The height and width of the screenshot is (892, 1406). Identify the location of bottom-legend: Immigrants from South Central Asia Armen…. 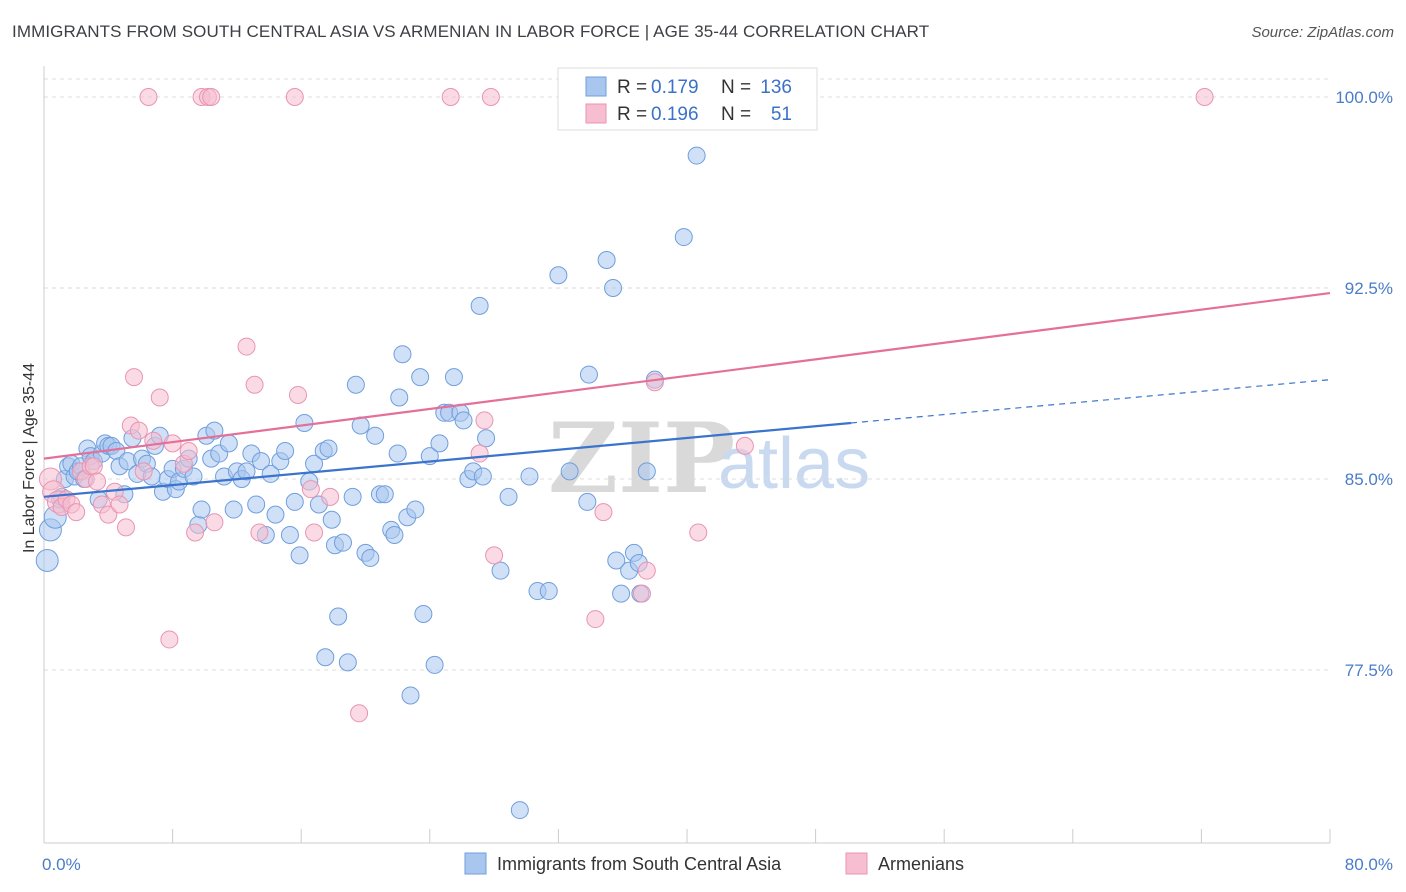
(714, 863).